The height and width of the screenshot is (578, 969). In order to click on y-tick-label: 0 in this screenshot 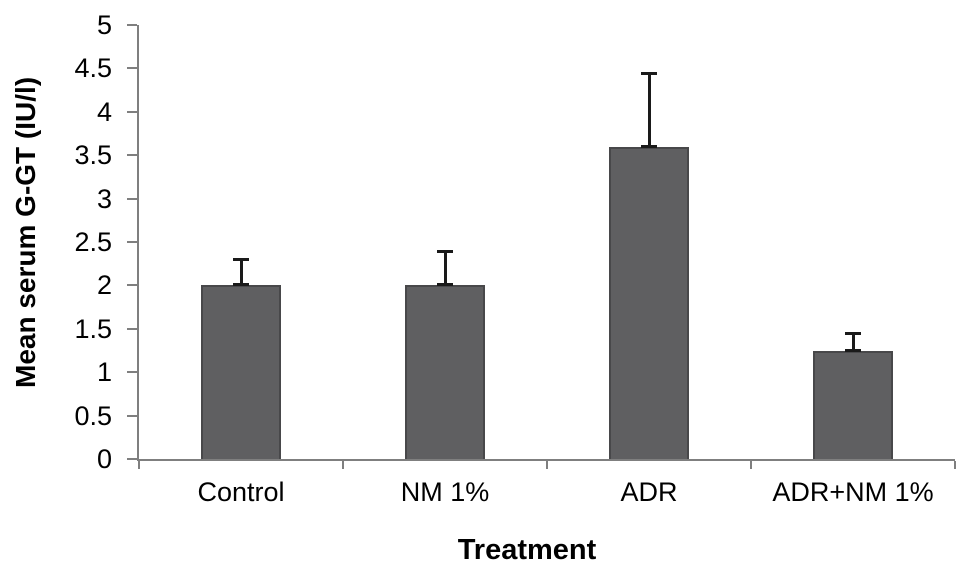, I will do `click(104, 459)`.